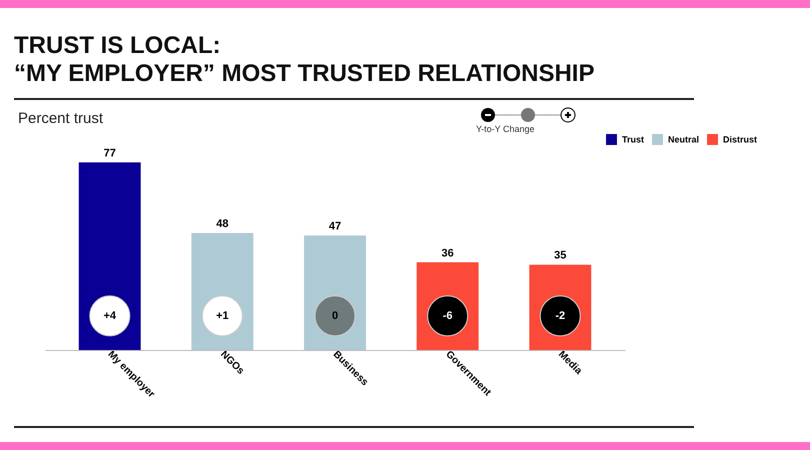 This screenshot has height=450, width=810. Describe the element at coordinates (740, 139) in the screenshot. I see `legend-label: Distrust` at that location.